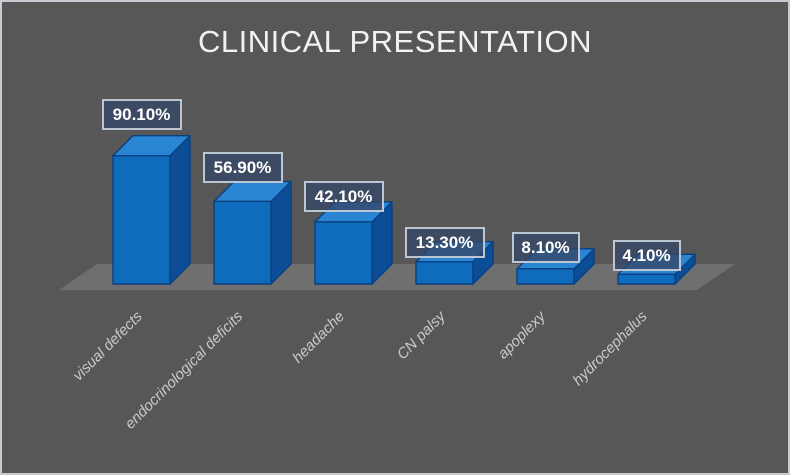 The width and height of the screenshot is (790, 475). I want to click on value-label-endocrinological-deficits: 56.90%, so click(242, 168).